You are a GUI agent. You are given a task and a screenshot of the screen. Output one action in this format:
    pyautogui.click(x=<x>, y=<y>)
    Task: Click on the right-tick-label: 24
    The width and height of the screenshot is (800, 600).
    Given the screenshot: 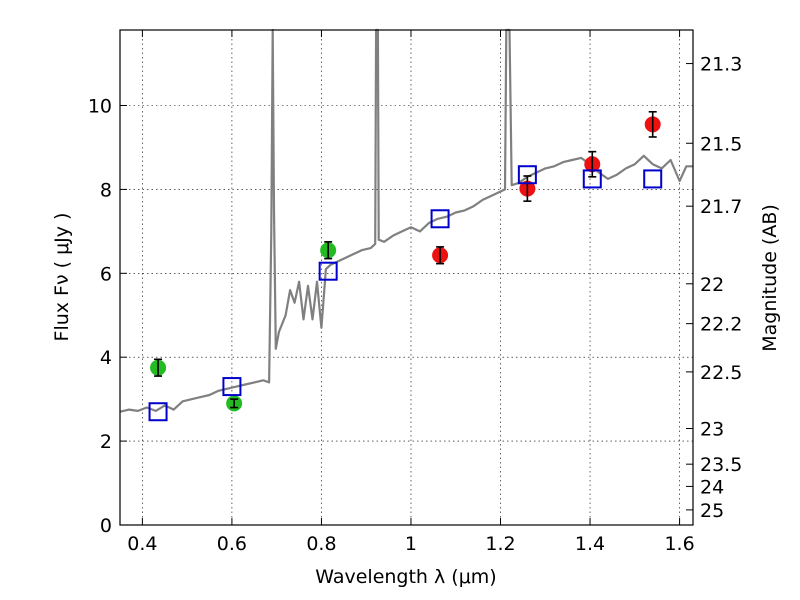 What is the action you would take?
    pyautogui.click(x=712, y=487)
    